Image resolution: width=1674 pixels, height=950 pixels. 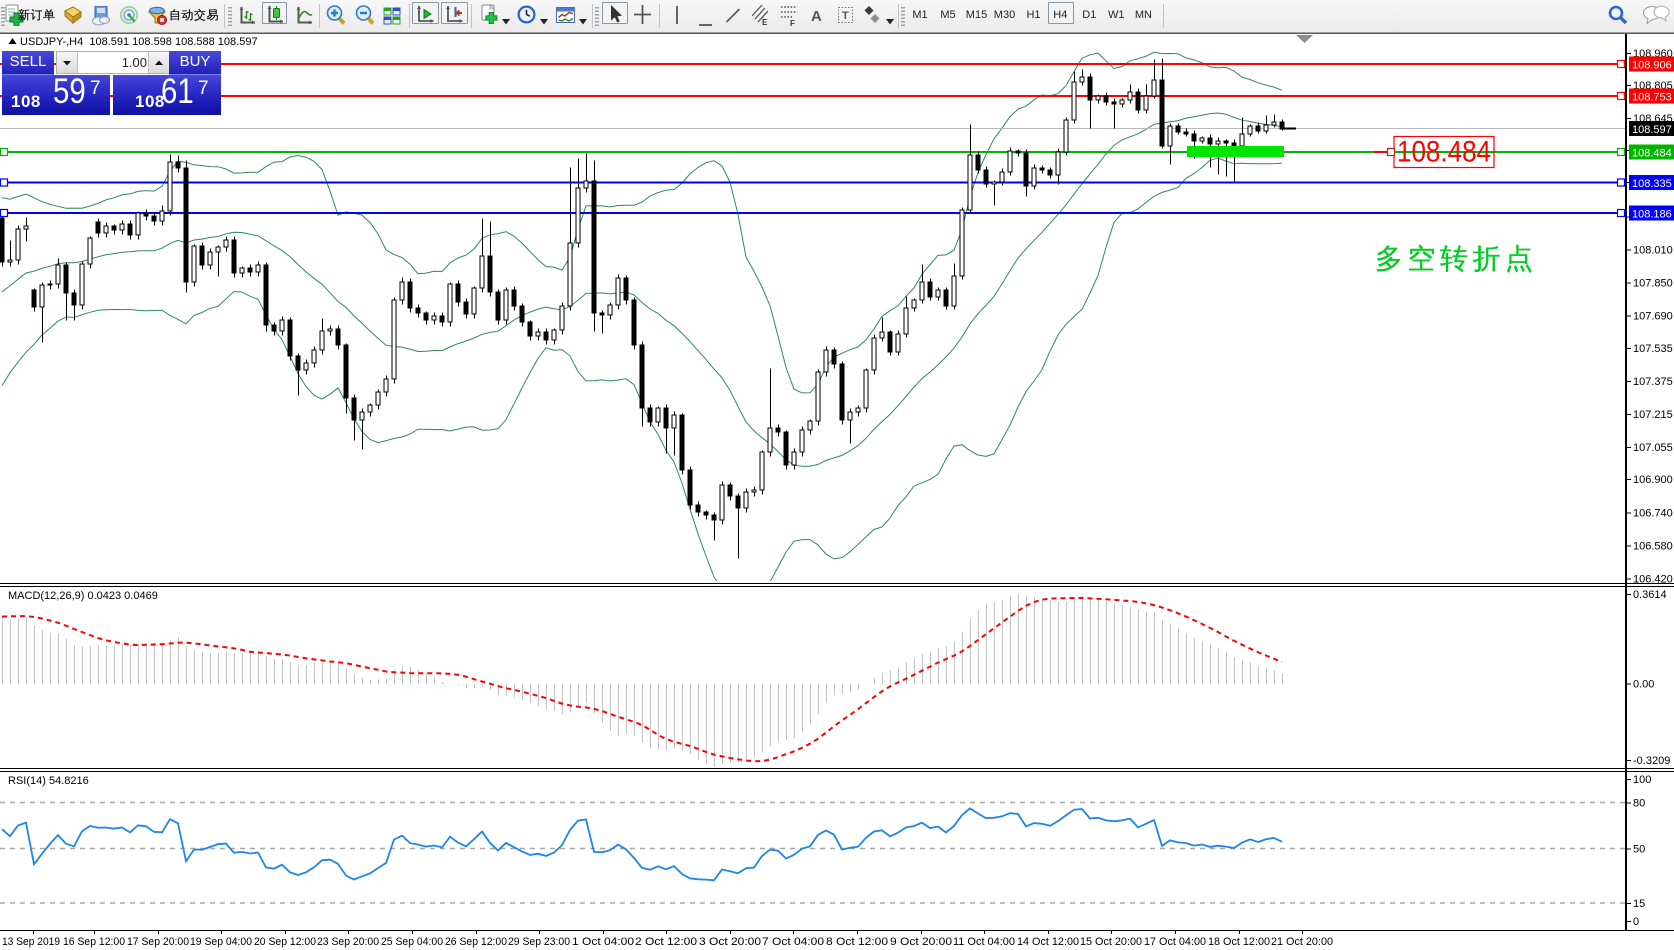 What do you see at coordinates (921, 942) in the screenshot?
I see `svg-text: 9 Oct 20:00` at bounding box center [921, 942].